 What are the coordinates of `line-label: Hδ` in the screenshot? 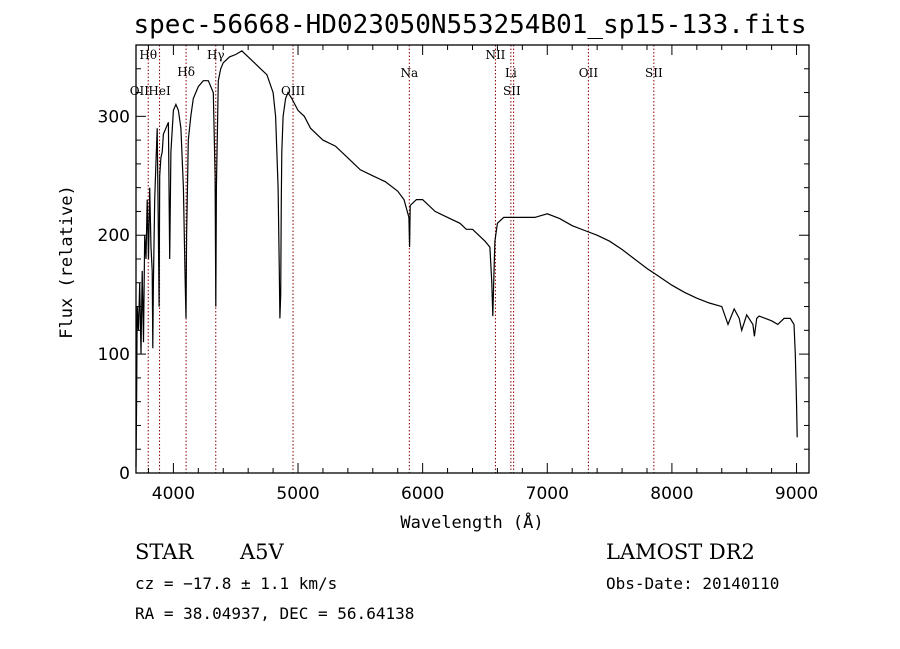 It's located at (186, 72).